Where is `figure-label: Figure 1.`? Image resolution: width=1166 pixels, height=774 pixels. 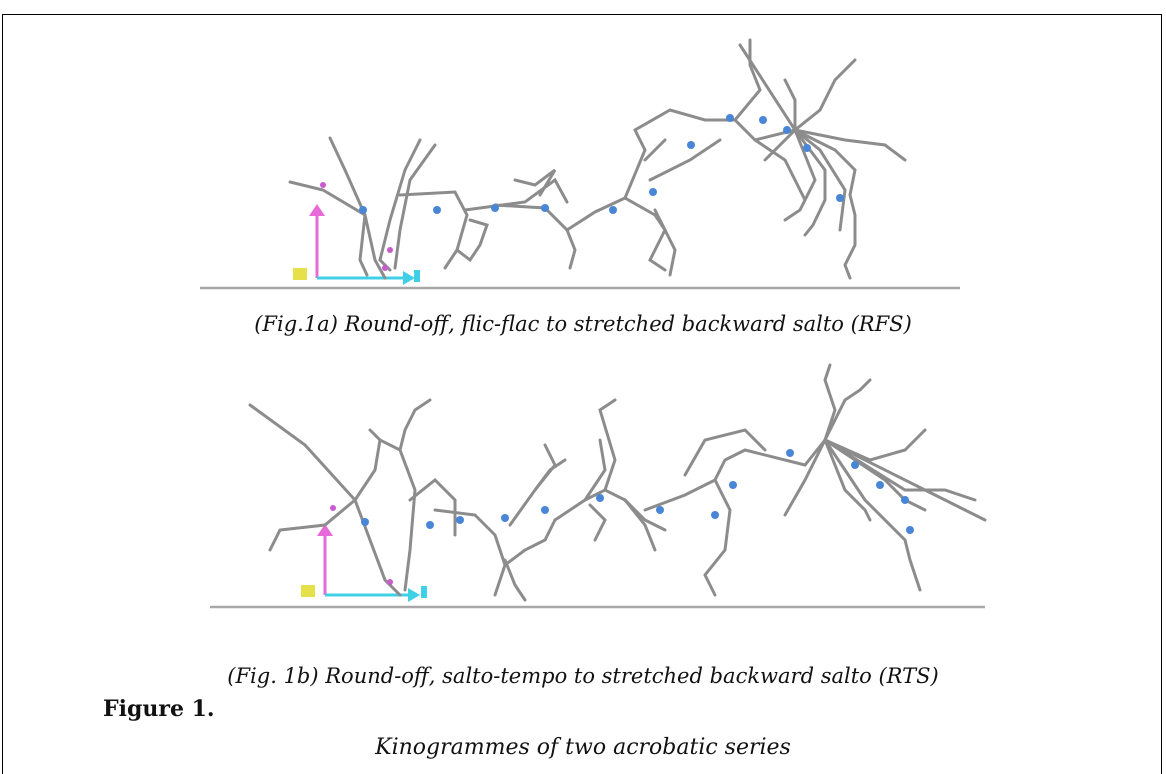 figure-label: Figure 1. is located at coordinates (159, 709).